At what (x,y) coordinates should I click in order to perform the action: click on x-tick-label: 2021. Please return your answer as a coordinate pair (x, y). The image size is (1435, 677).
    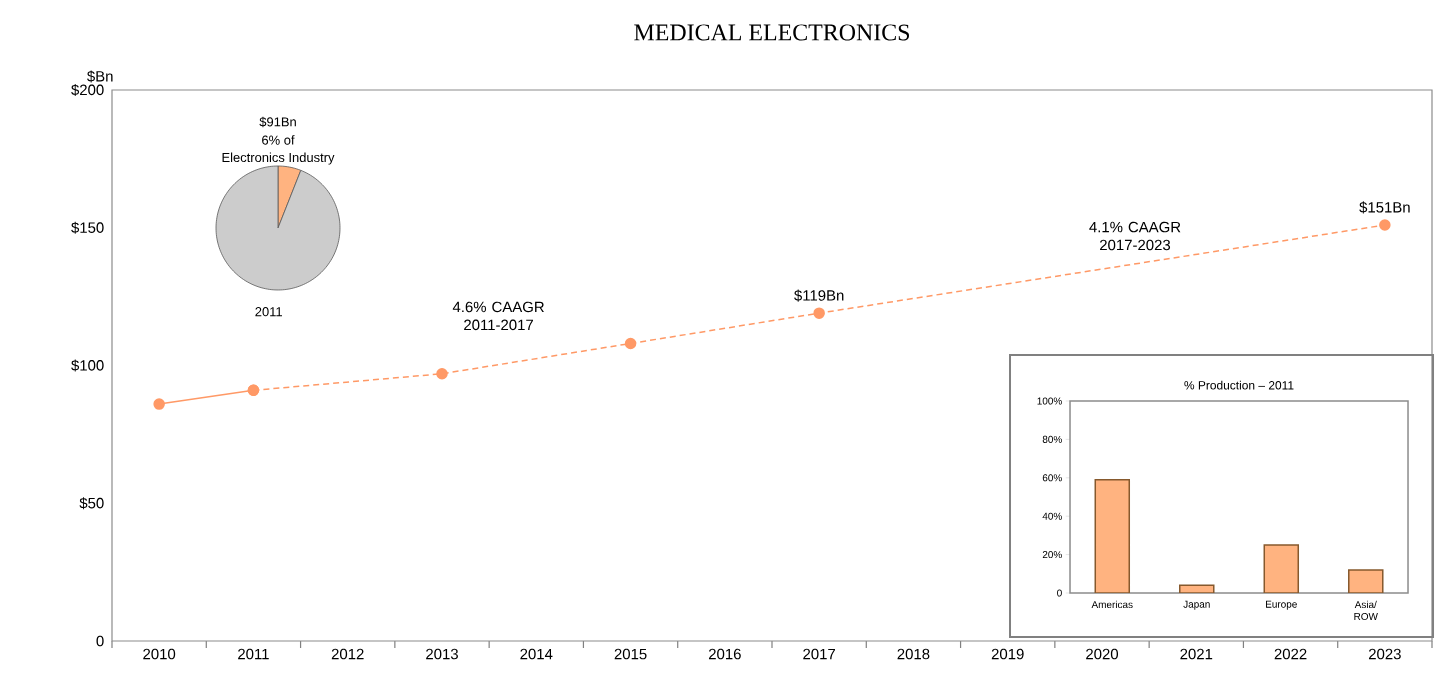
    Looking at the image, I should click on (1196, 654).